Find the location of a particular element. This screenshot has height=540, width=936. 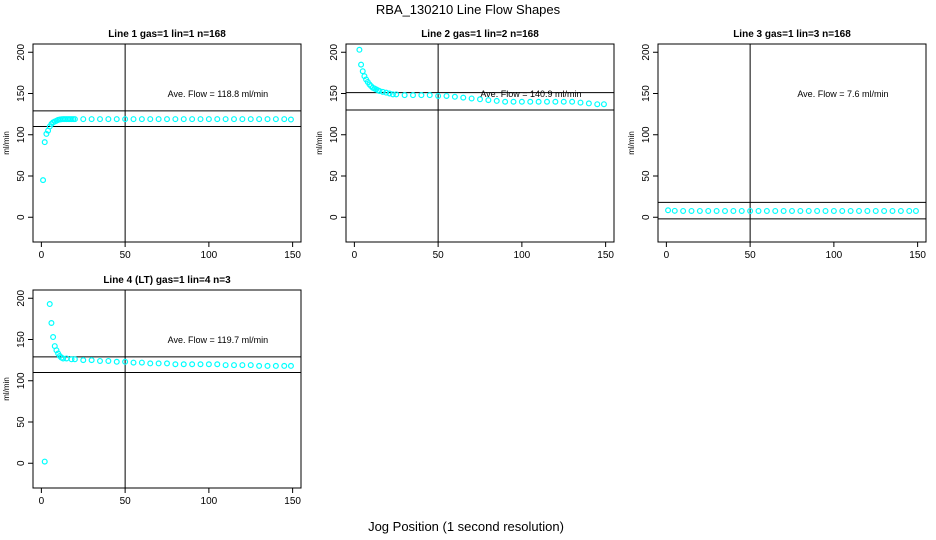

panel-title: Line 3 gas=1 lin=3 n=168 is located at coordinates (792, 34).